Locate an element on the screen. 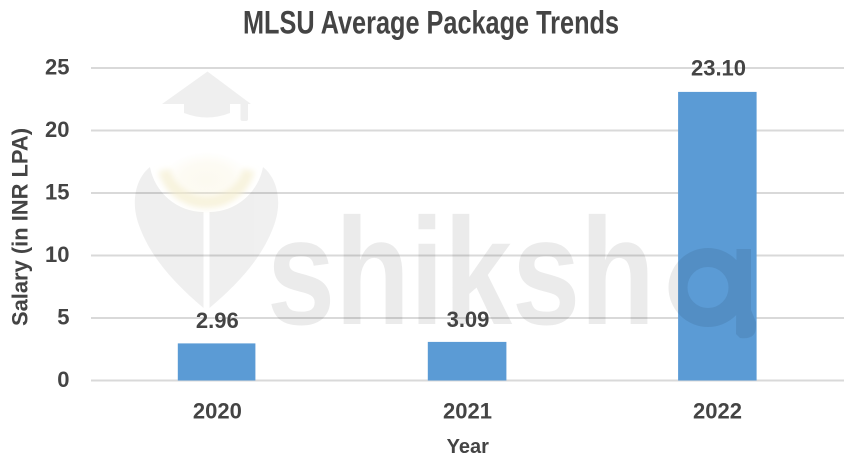 The image size is (858, 468). svg-text: 5 is located at coordinates (63, 317).